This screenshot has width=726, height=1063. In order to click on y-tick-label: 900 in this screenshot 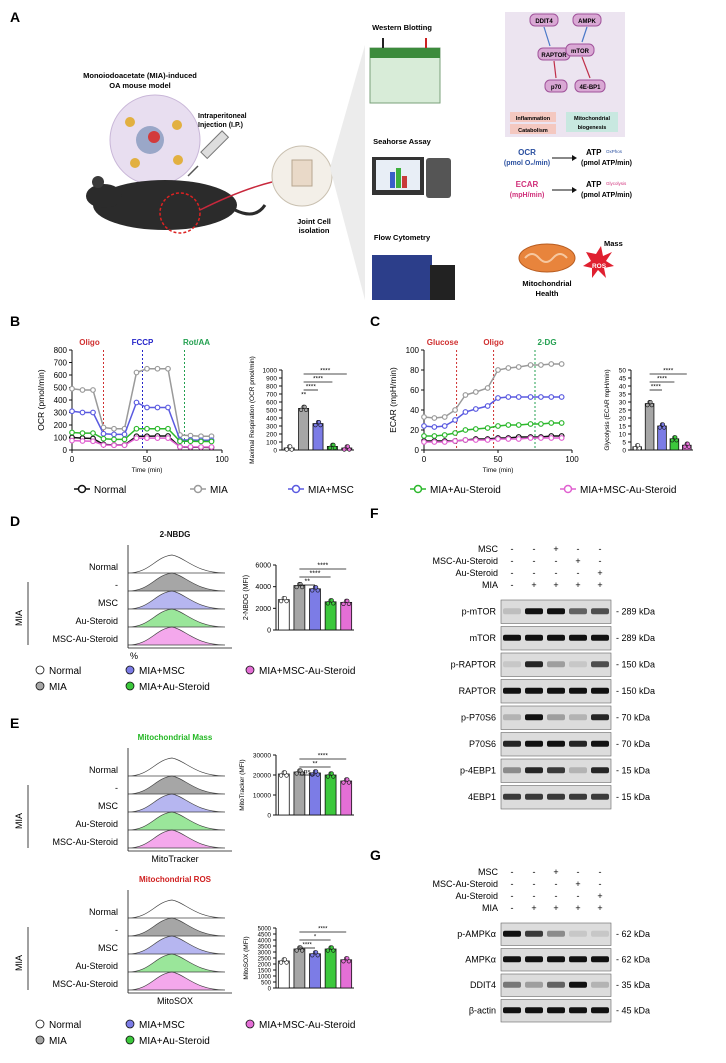, I will do `click(271, 379)`.